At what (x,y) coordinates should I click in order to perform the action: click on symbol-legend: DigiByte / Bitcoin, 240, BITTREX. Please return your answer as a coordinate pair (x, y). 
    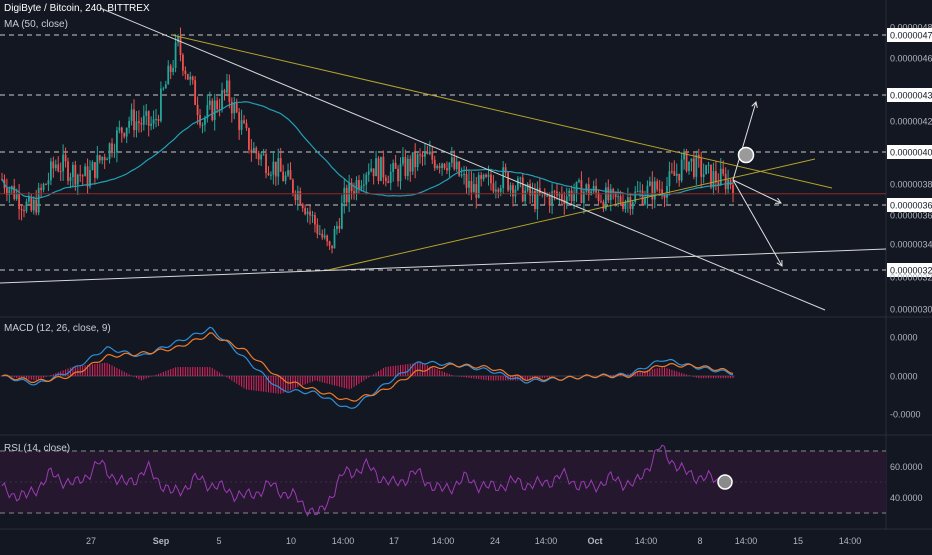
    Looking at the image, I should click on (77, 8).